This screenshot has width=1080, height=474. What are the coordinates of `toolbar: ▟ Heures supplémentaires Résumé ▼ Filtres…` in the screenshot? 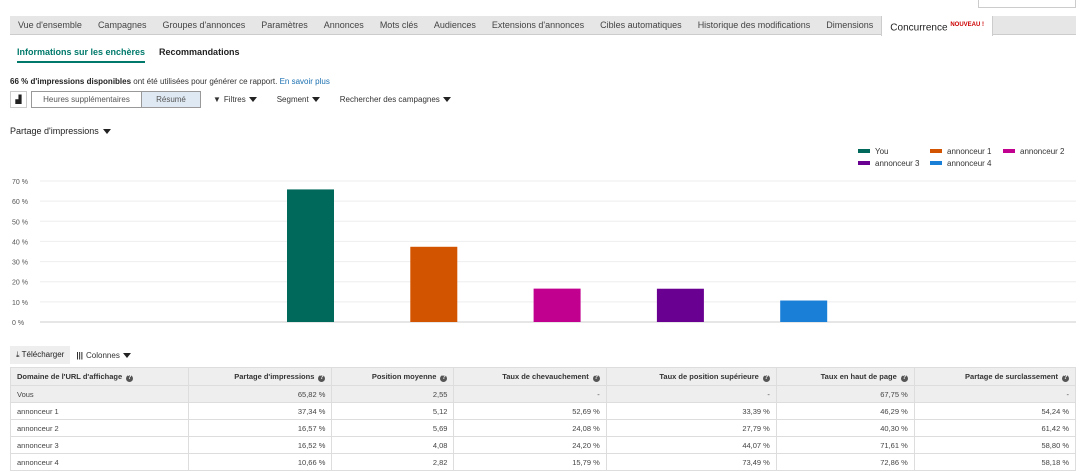 It's located at (234, 99).